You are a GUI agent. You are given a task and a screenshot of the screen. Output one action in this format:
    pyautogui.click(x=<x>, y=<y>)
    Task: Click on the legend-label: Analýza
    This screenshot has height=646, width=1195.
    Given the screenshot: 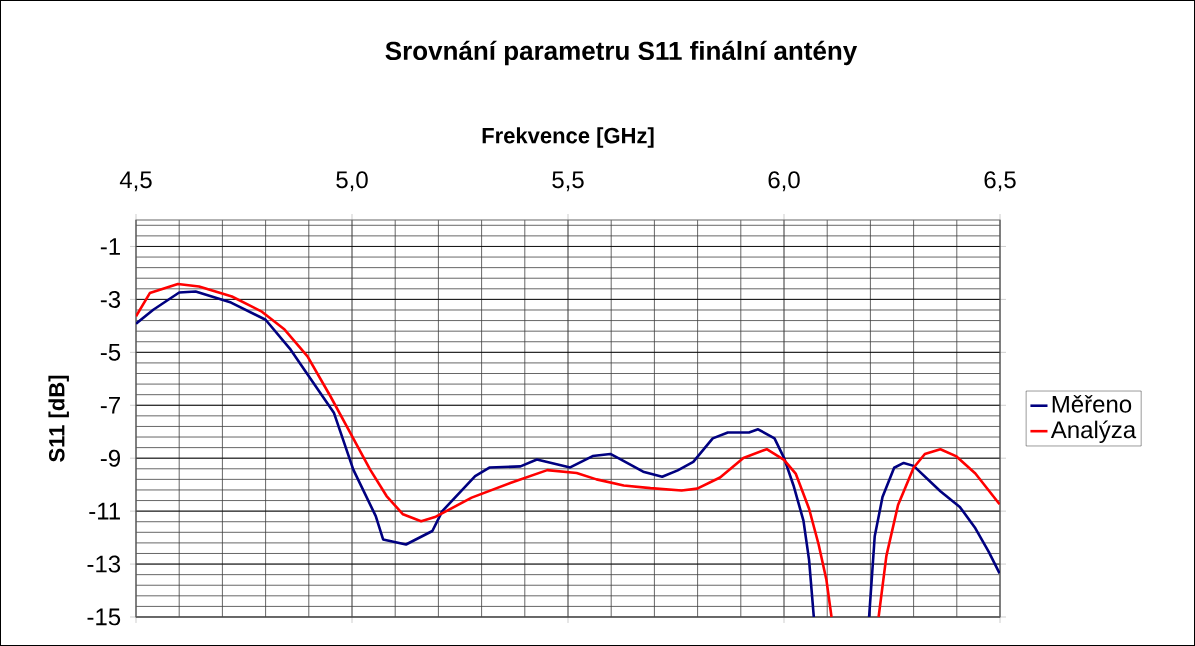 What is the action you would take?
    pyautogui.click(x=1093, y=432)
    